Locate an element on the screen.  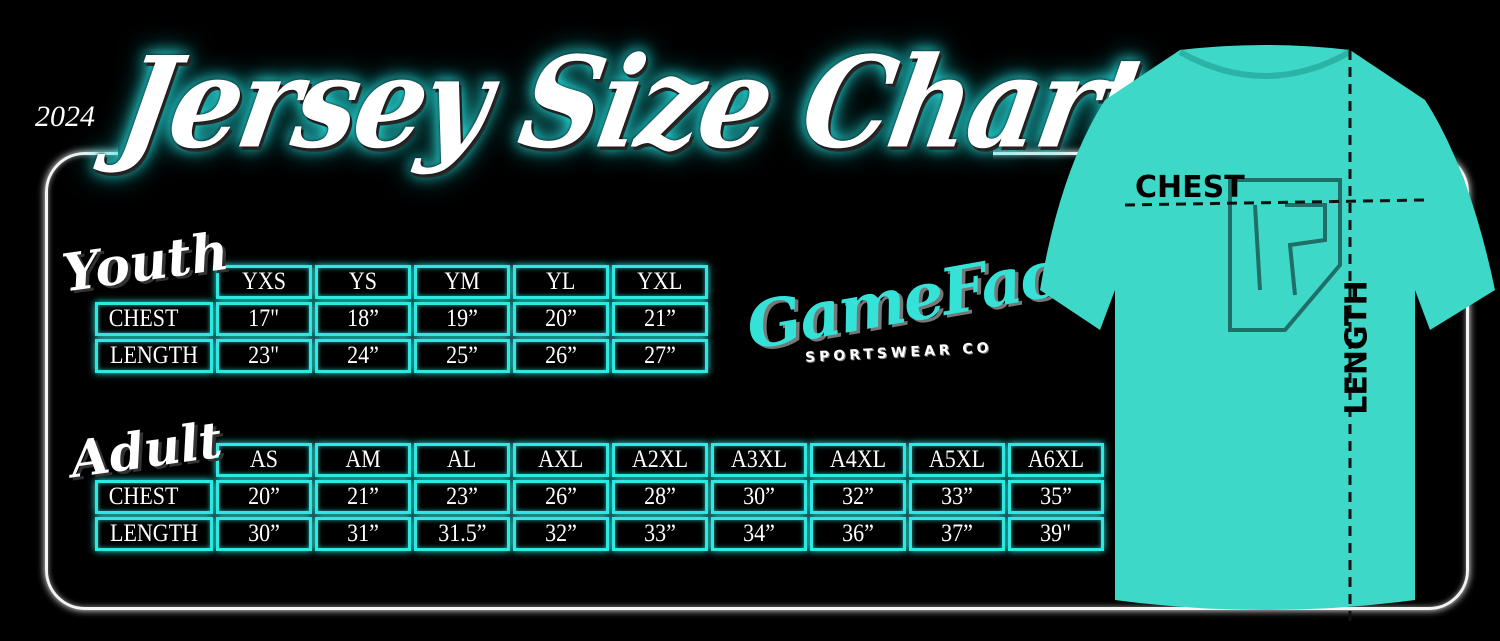
measurement-cell: 25” is located at coordinates (462, 356).